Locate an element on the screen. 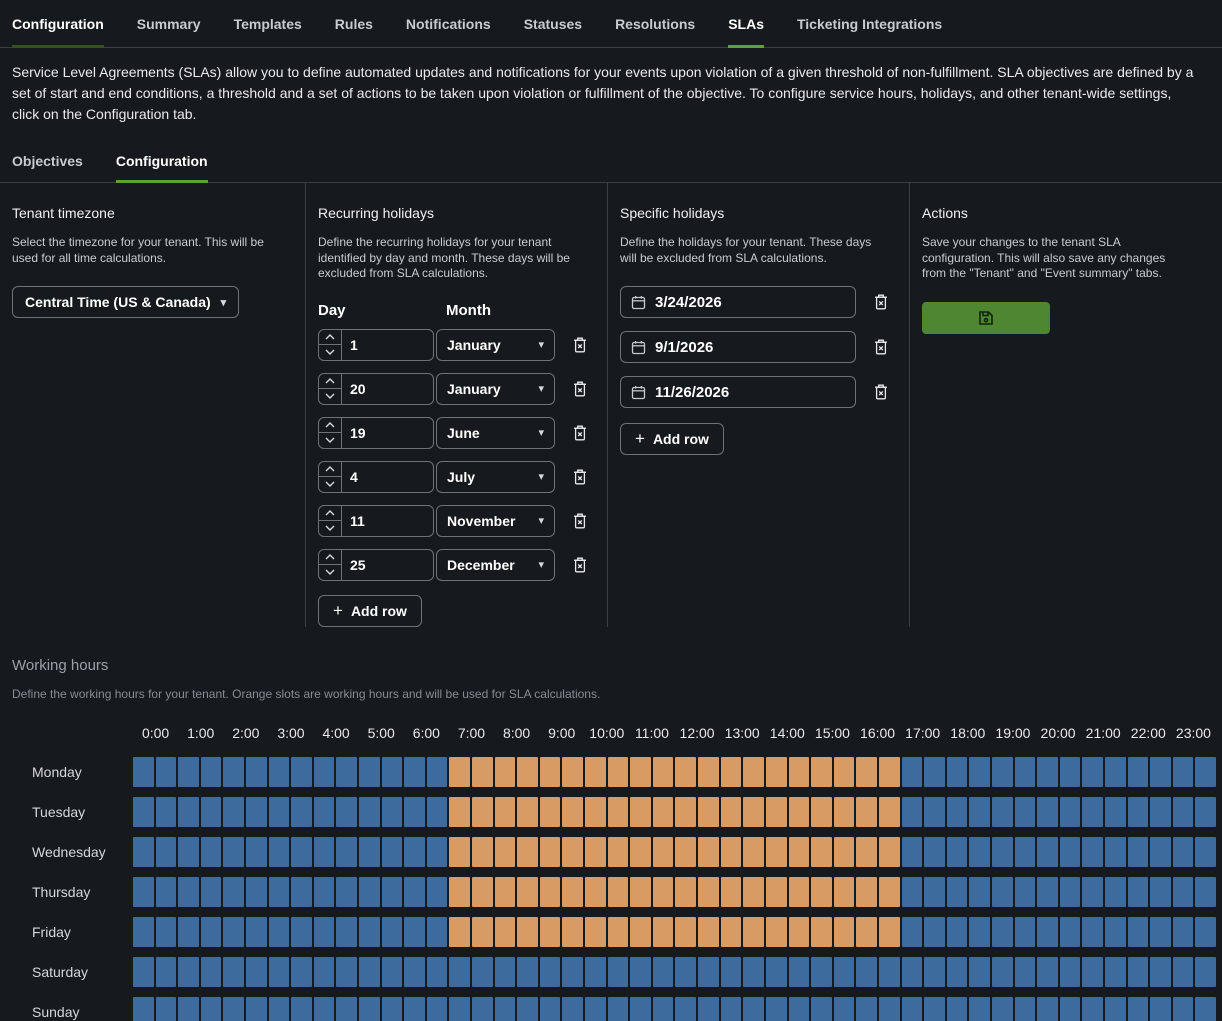 The image size is (1222, 1021). date-input: 11/26/2026 is located at coordinates (738, 392).